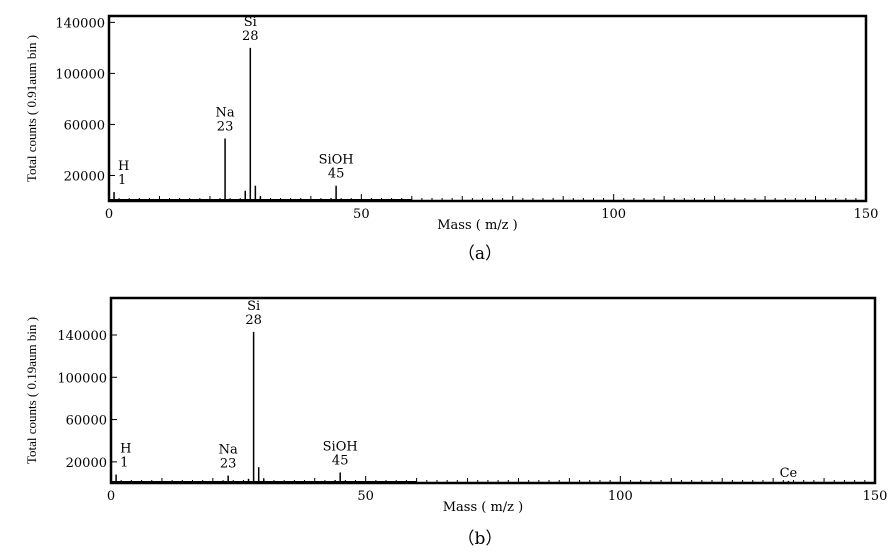  Describe the element at coordinates (480, 539) in the screenshot. I see `caption-b: （b）` at that location.